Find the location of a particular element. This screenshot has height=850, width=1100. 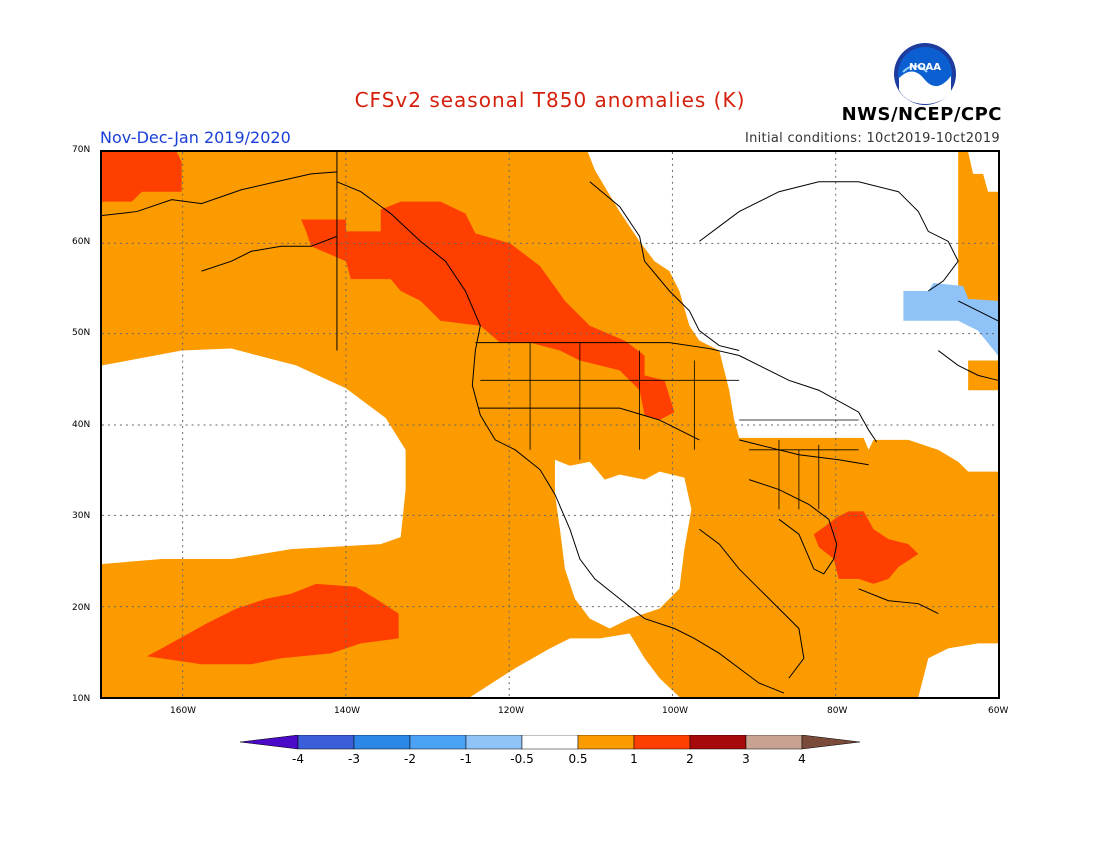

lat-label-70n: 70N is located at coordinates (81, 150).